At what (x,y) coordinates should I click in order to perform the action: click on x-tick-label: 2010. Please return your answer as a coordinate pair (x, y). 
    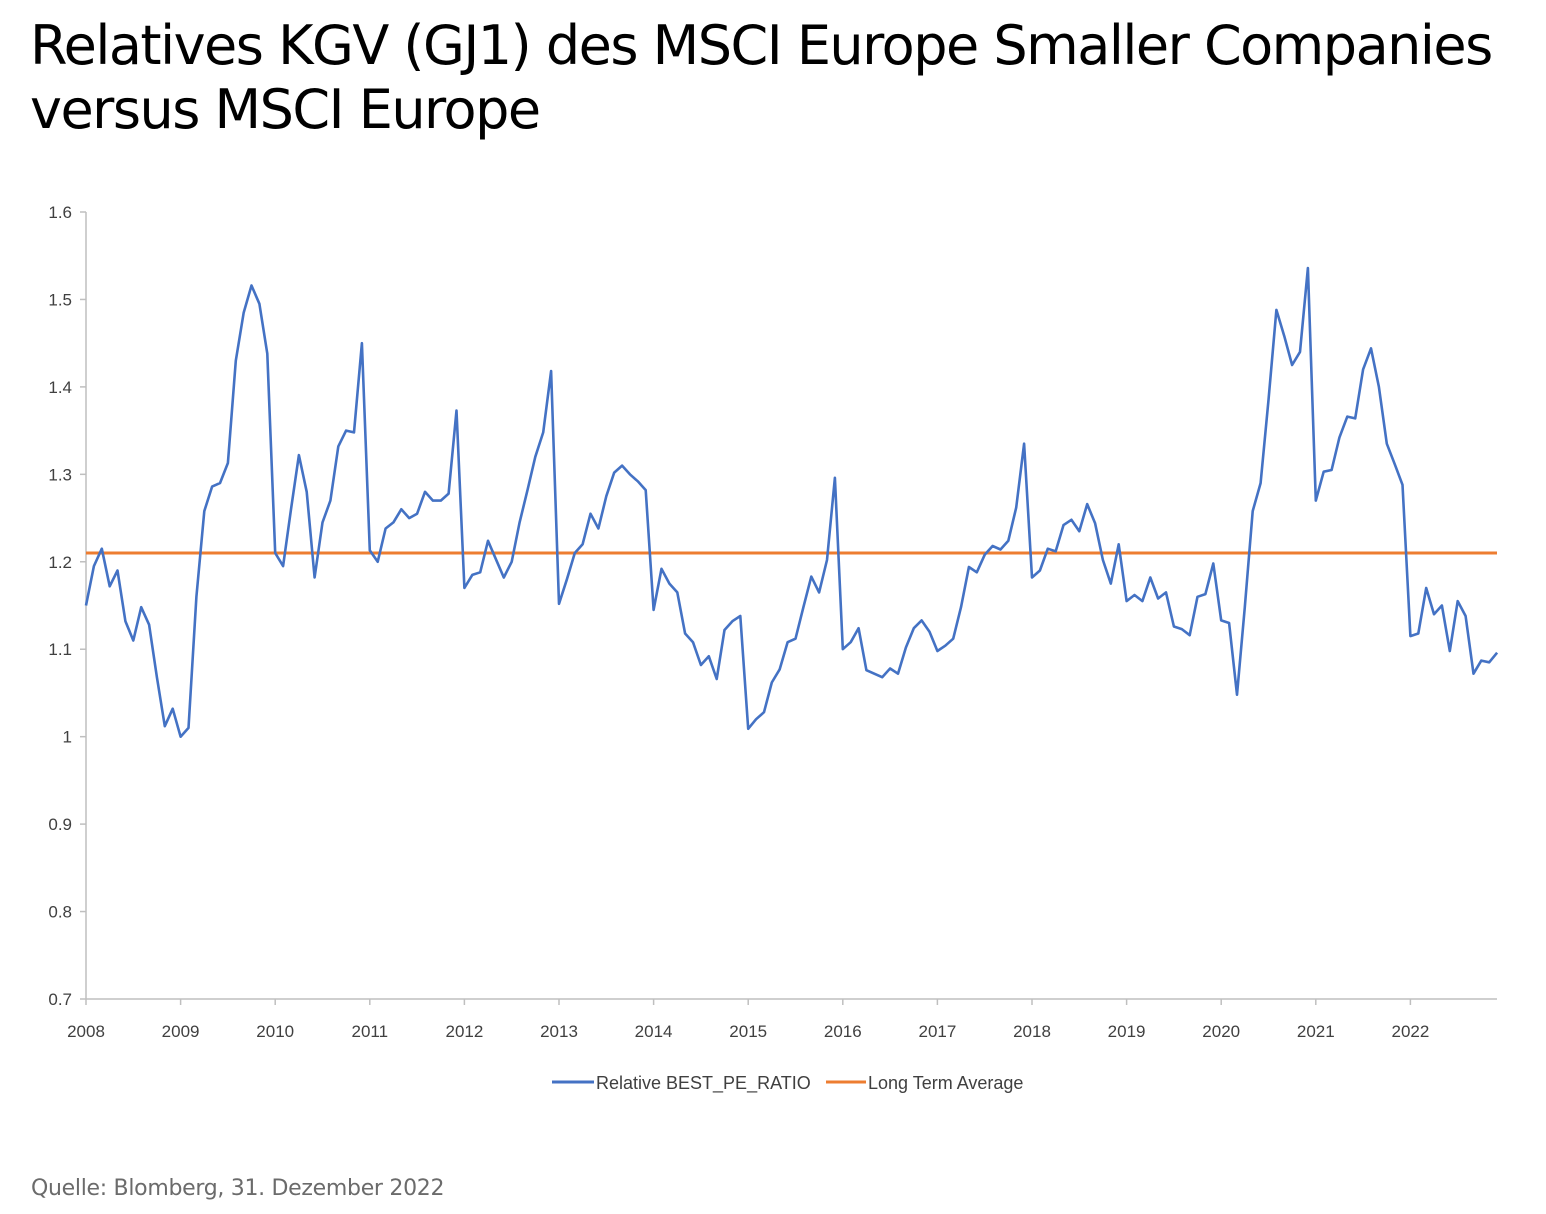
    Looking at the image, I should click on (275, 1031).